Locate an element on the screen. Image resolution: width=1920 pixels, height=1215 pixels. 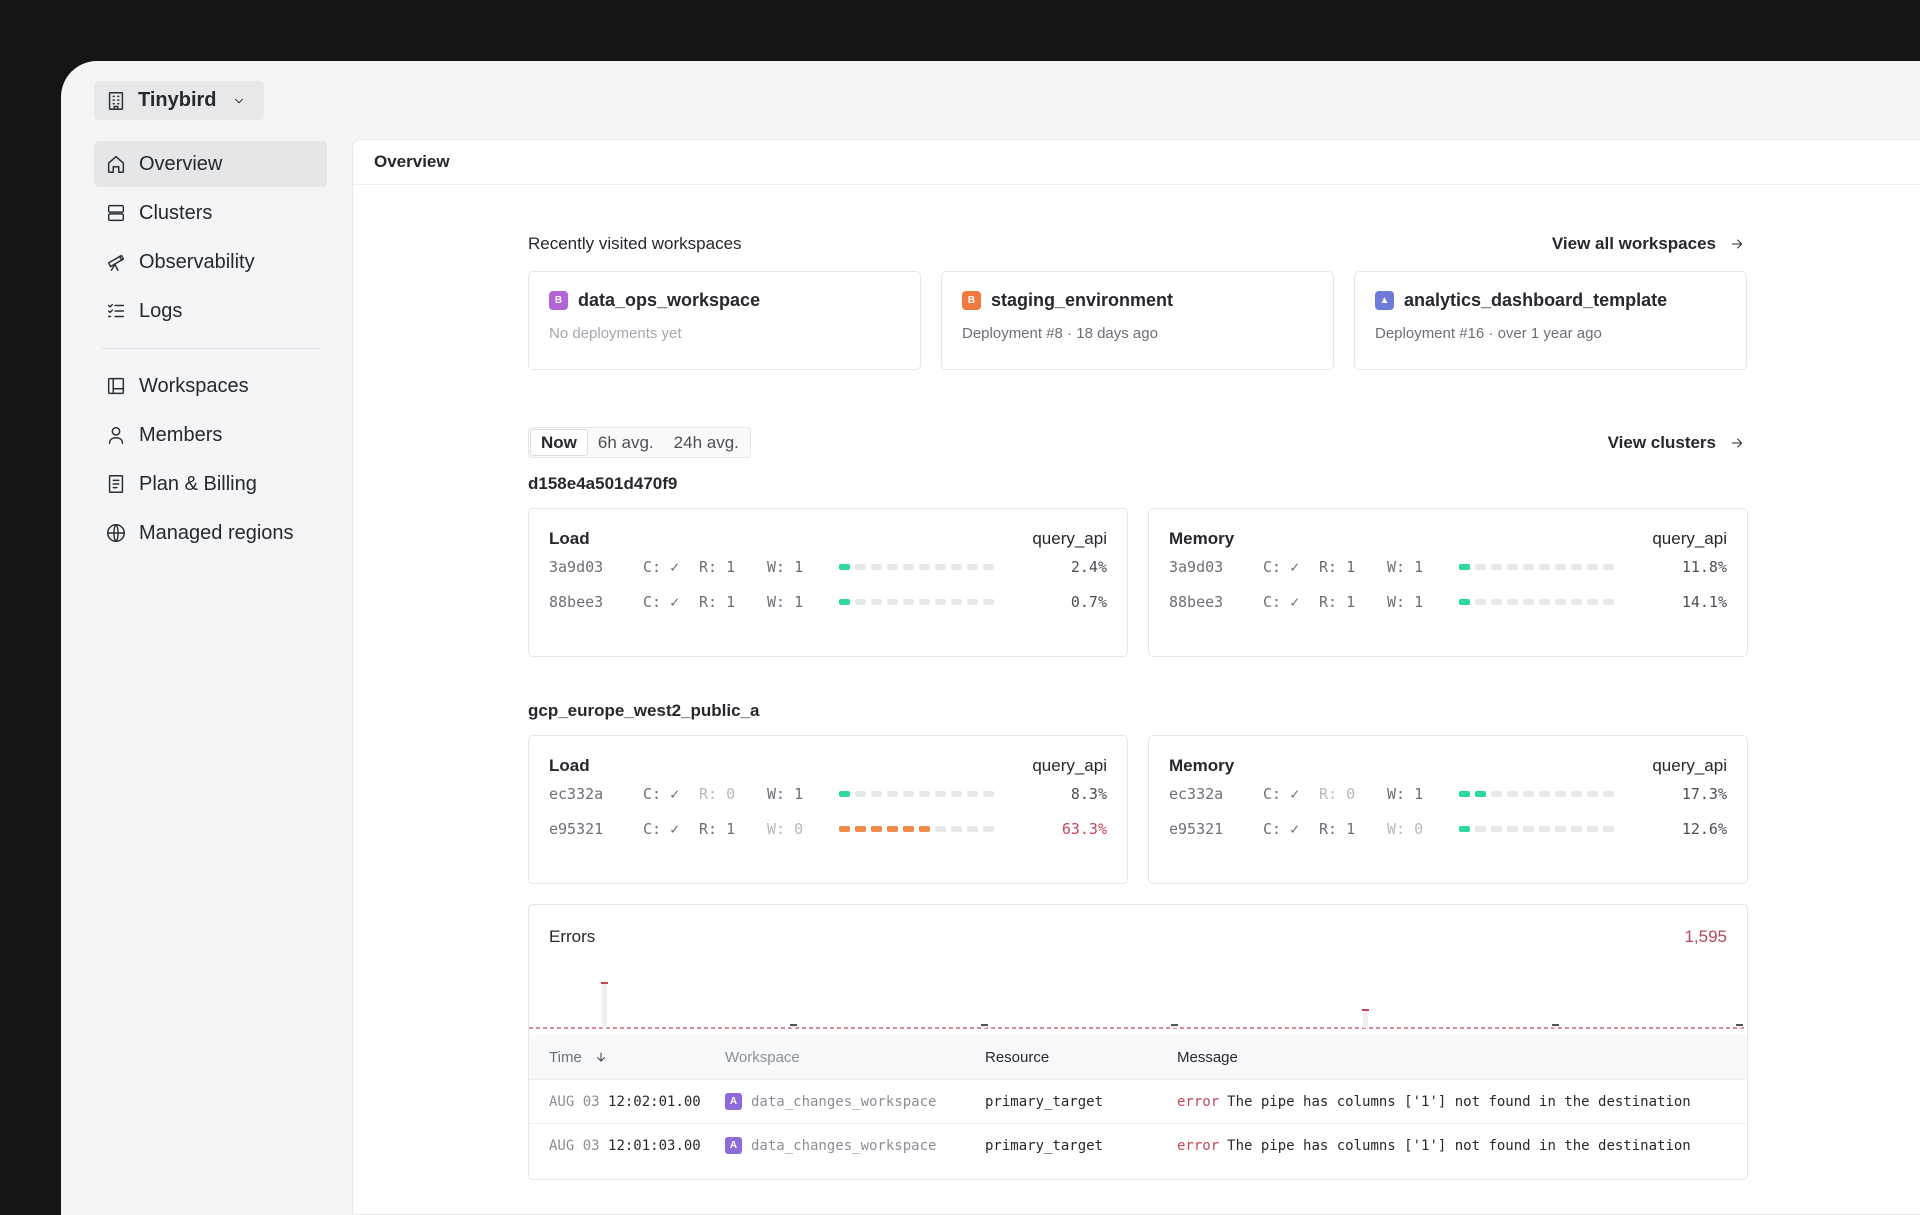
sidebar-item-members: Members is located at coordinates (210, 435).